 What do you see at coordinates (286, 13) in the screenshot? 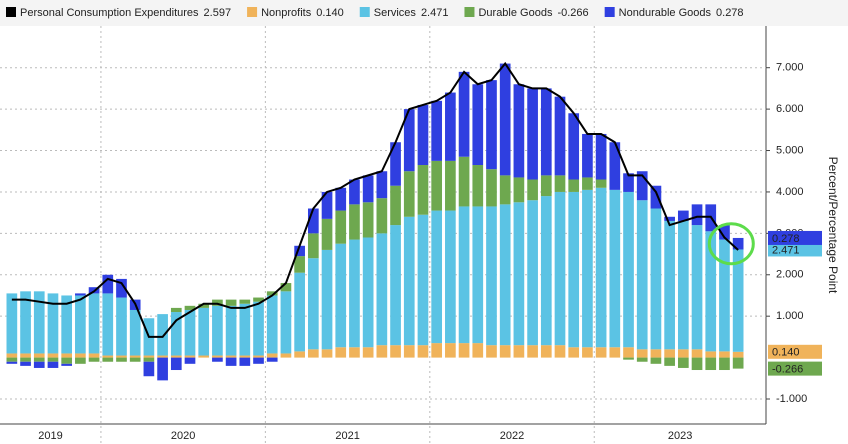
I see `legend-label: Nonprofits` at bounding box center [286, 13].